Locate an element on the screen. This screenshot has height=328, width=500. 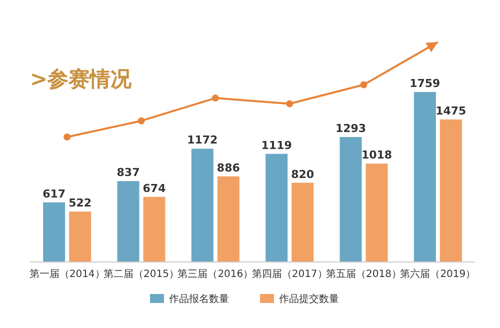
x-tick-label: 第五届（2018） is located at coordinates (364, 274).